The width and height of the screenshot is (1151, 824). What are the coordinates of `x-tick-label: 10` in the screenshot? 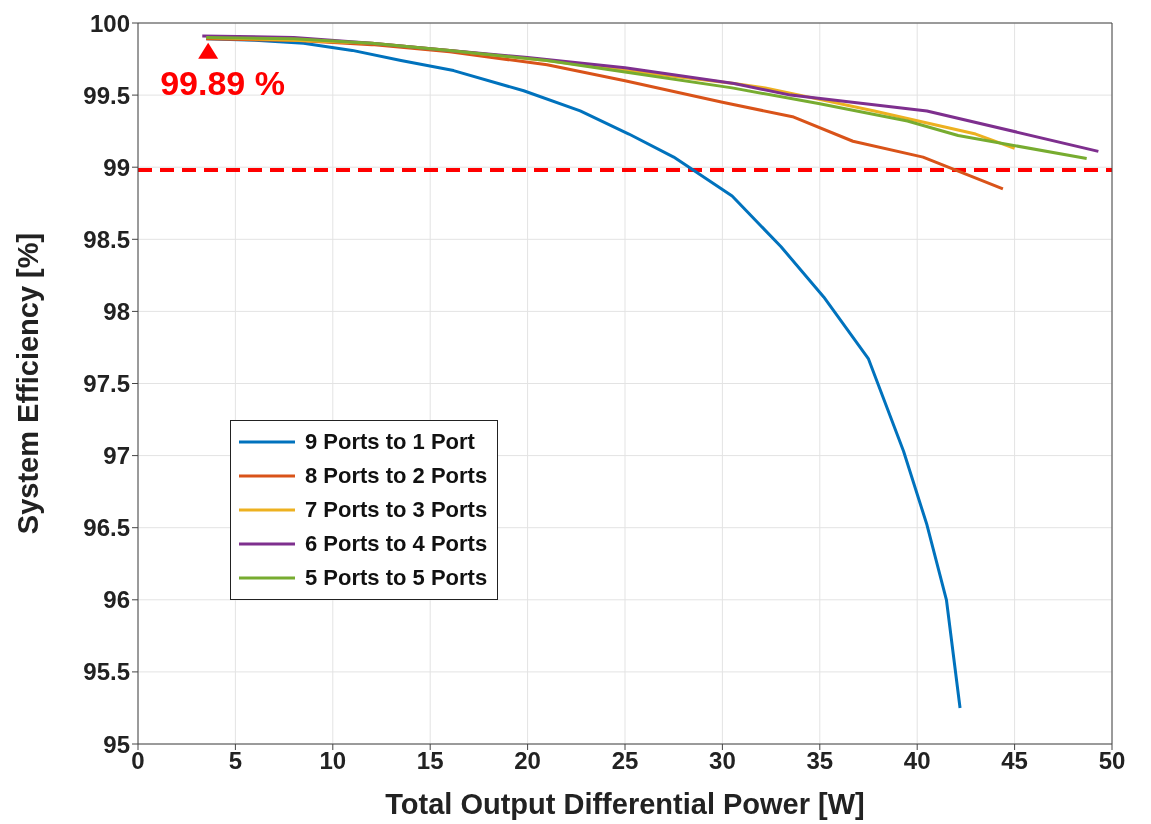 It's located at (333, 761).